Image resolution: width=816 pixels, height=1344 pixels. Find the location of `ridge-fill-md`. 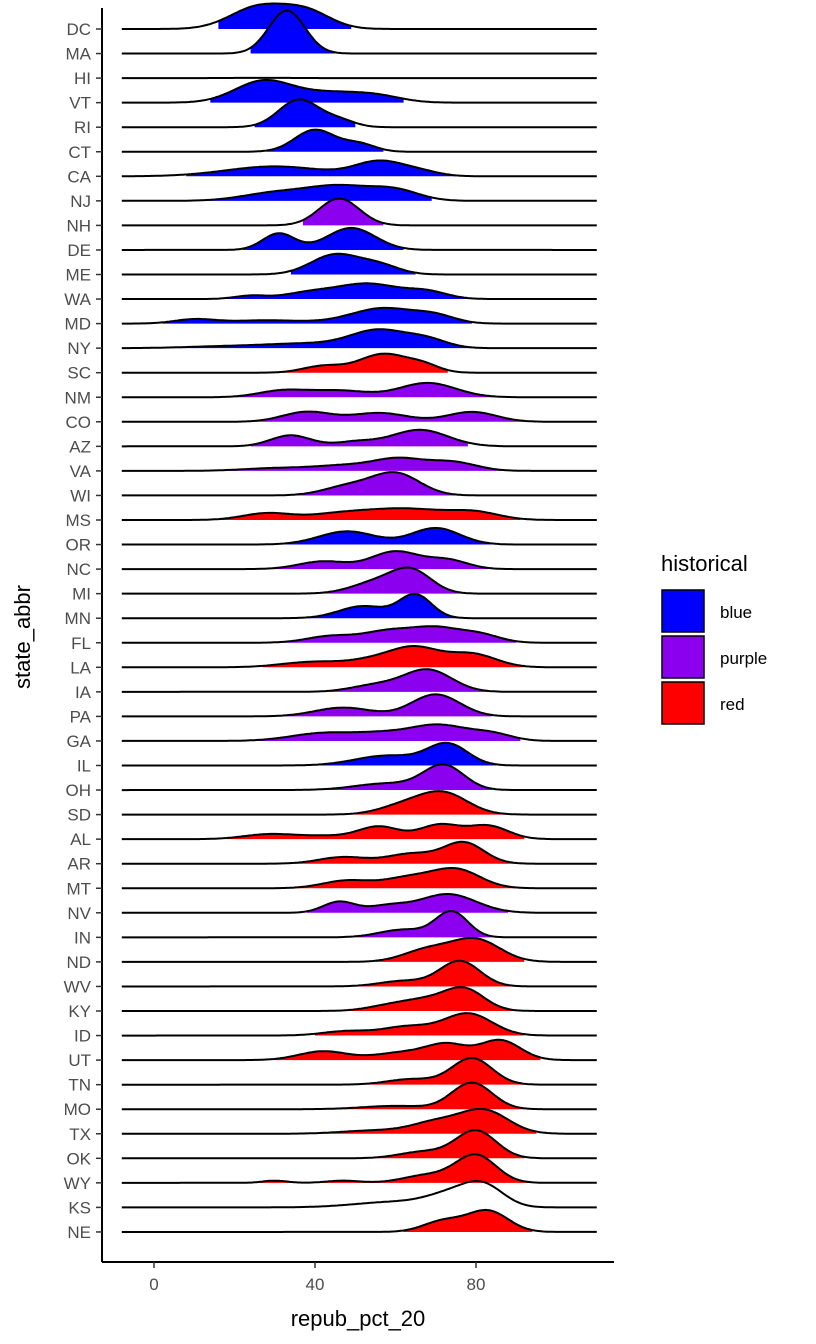

ridge-fill-md is located at coordinates (317, 315).